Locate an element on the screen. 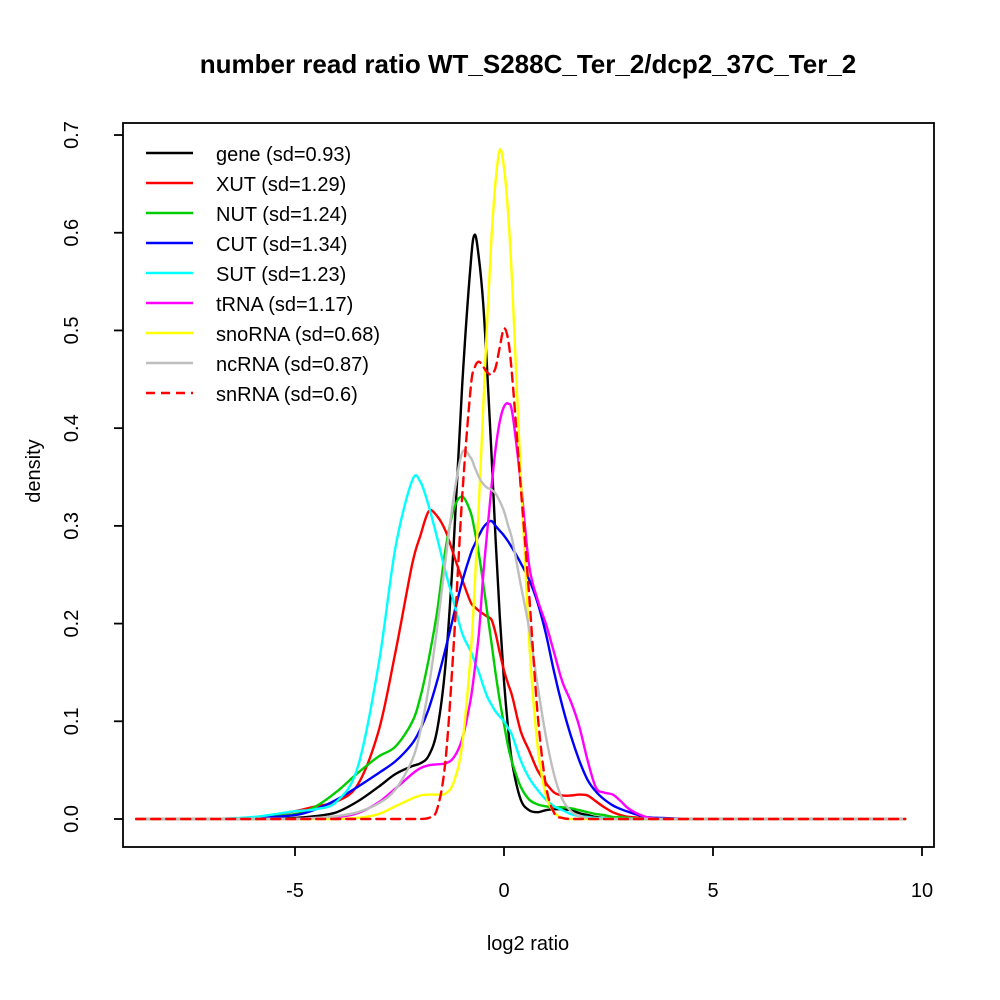 The height and width of the screenshot is (1000, 1000). y-axis-label: density is located at coordinates (34, 470).